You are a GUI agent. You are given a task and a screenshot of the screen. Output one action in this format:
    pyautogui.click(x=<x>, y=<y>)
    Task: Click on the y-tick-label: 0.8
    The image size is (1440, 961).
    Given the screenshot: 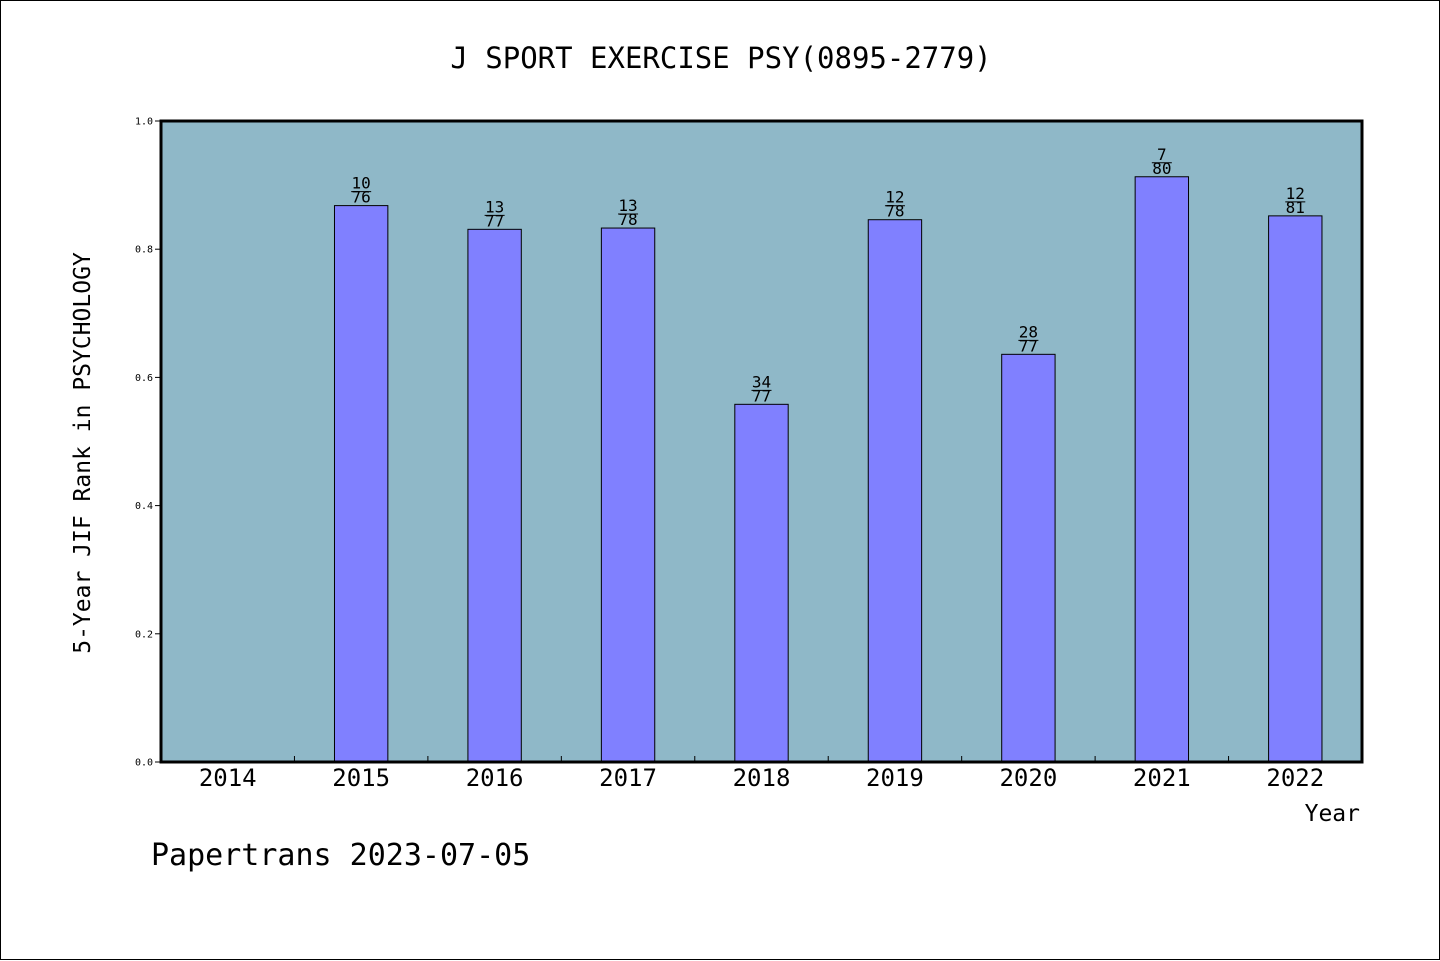 What is the action you would take?
    pyautogui.click(x=144, y=250)
    